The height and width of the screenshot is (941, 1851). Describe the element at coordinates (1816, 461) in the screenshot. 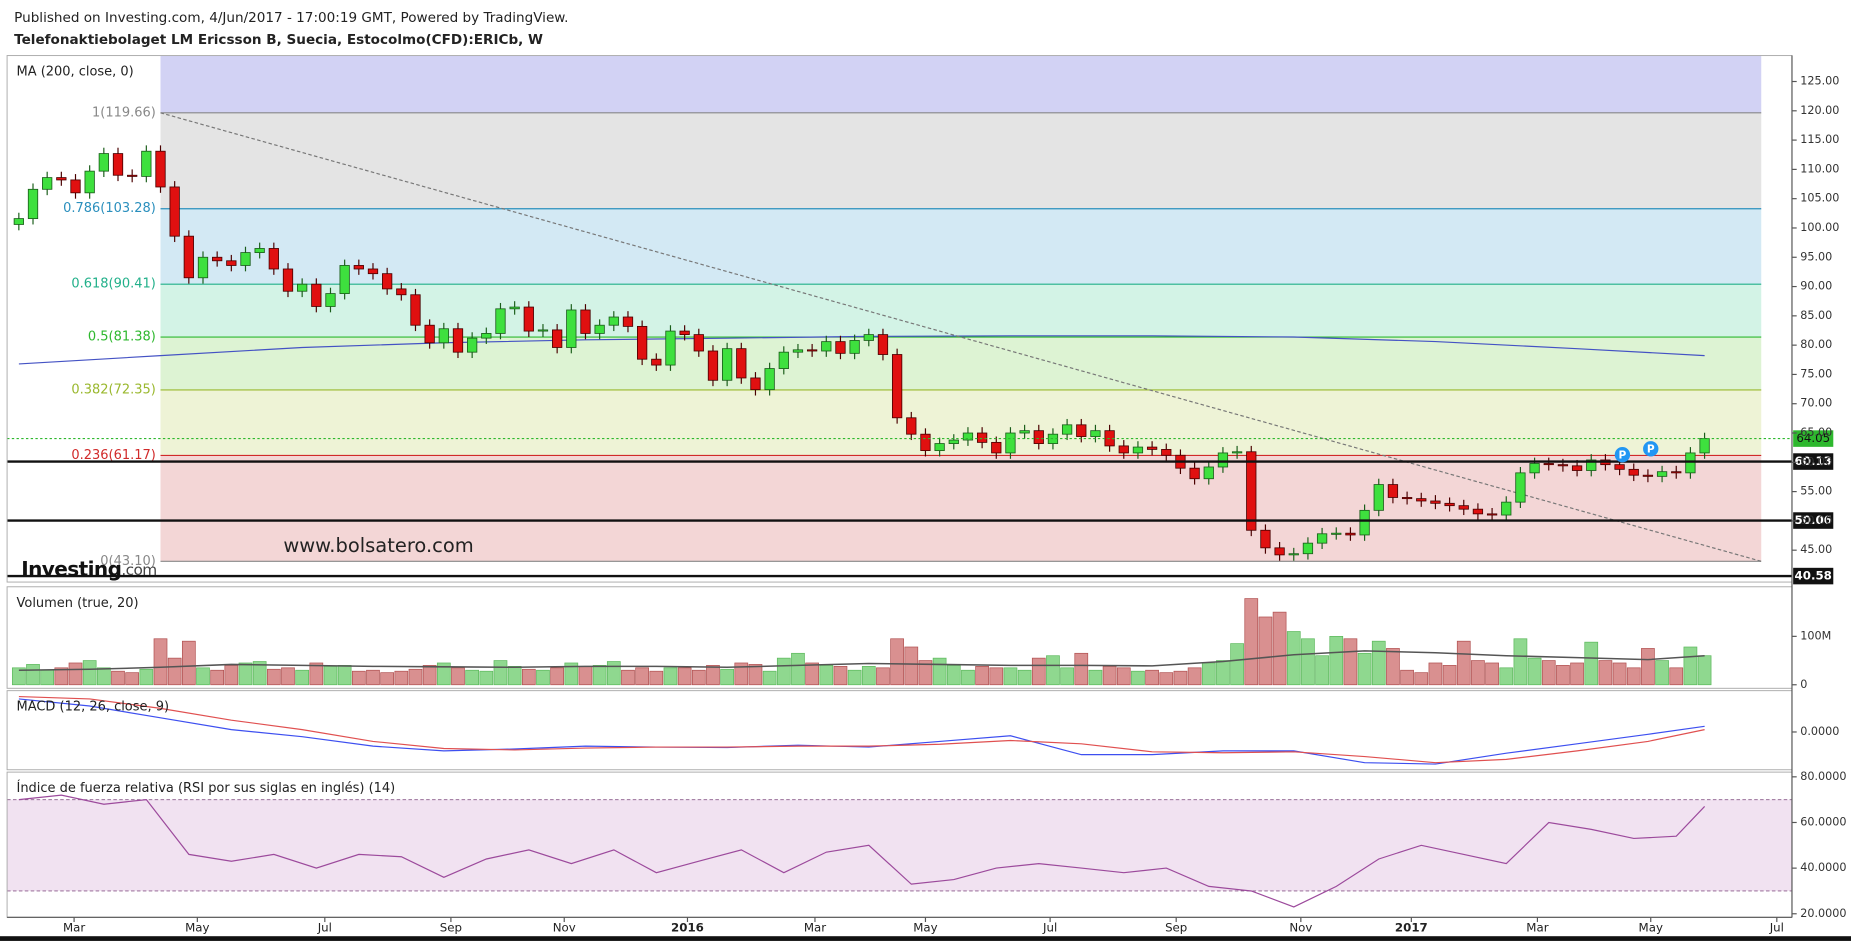

I see `y-tick-label: 60.00` at that location.